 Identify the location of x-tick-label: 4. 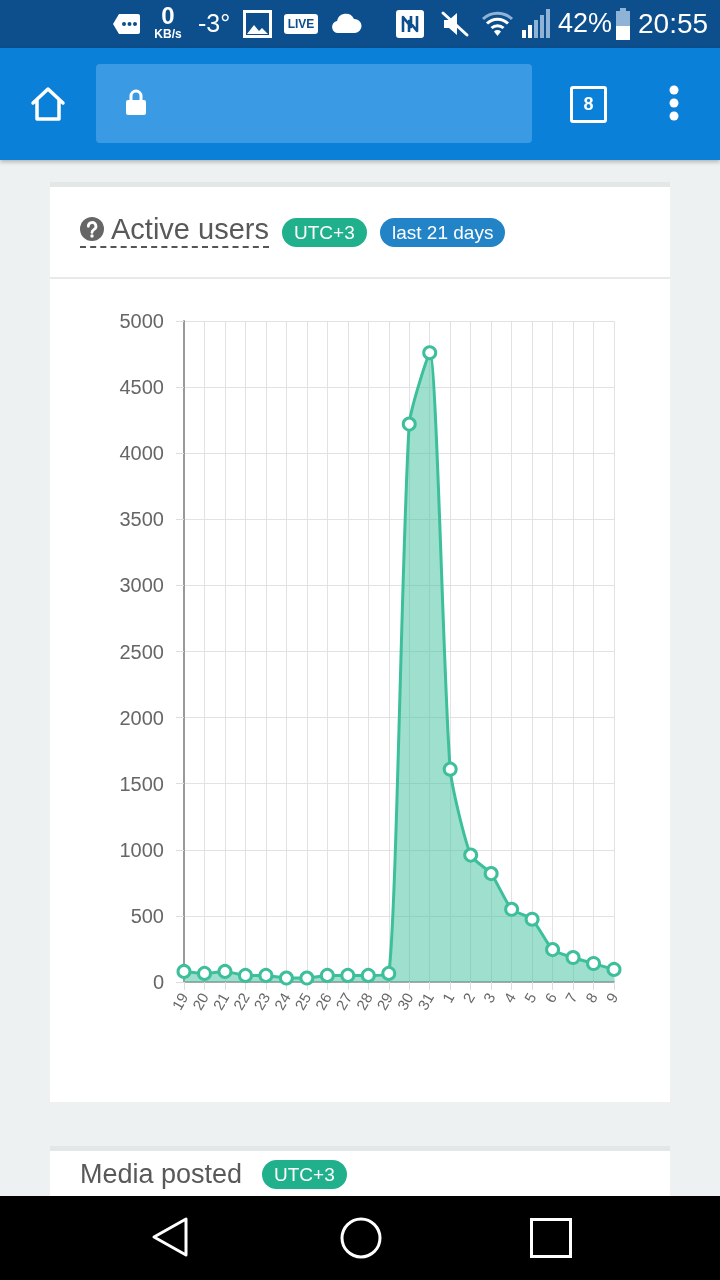
(509, 997).